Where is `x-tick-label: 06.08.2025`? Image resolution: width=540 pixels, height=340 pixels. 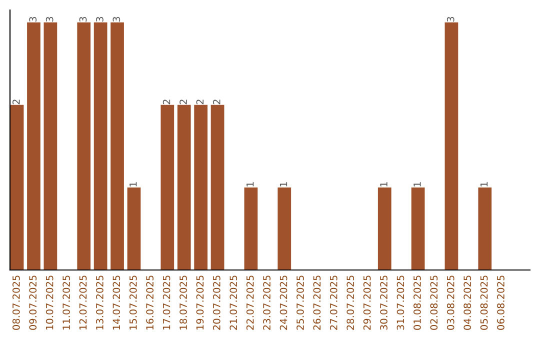 x-tick-label: 06.08.2025 is located at coordinates (500, 303).